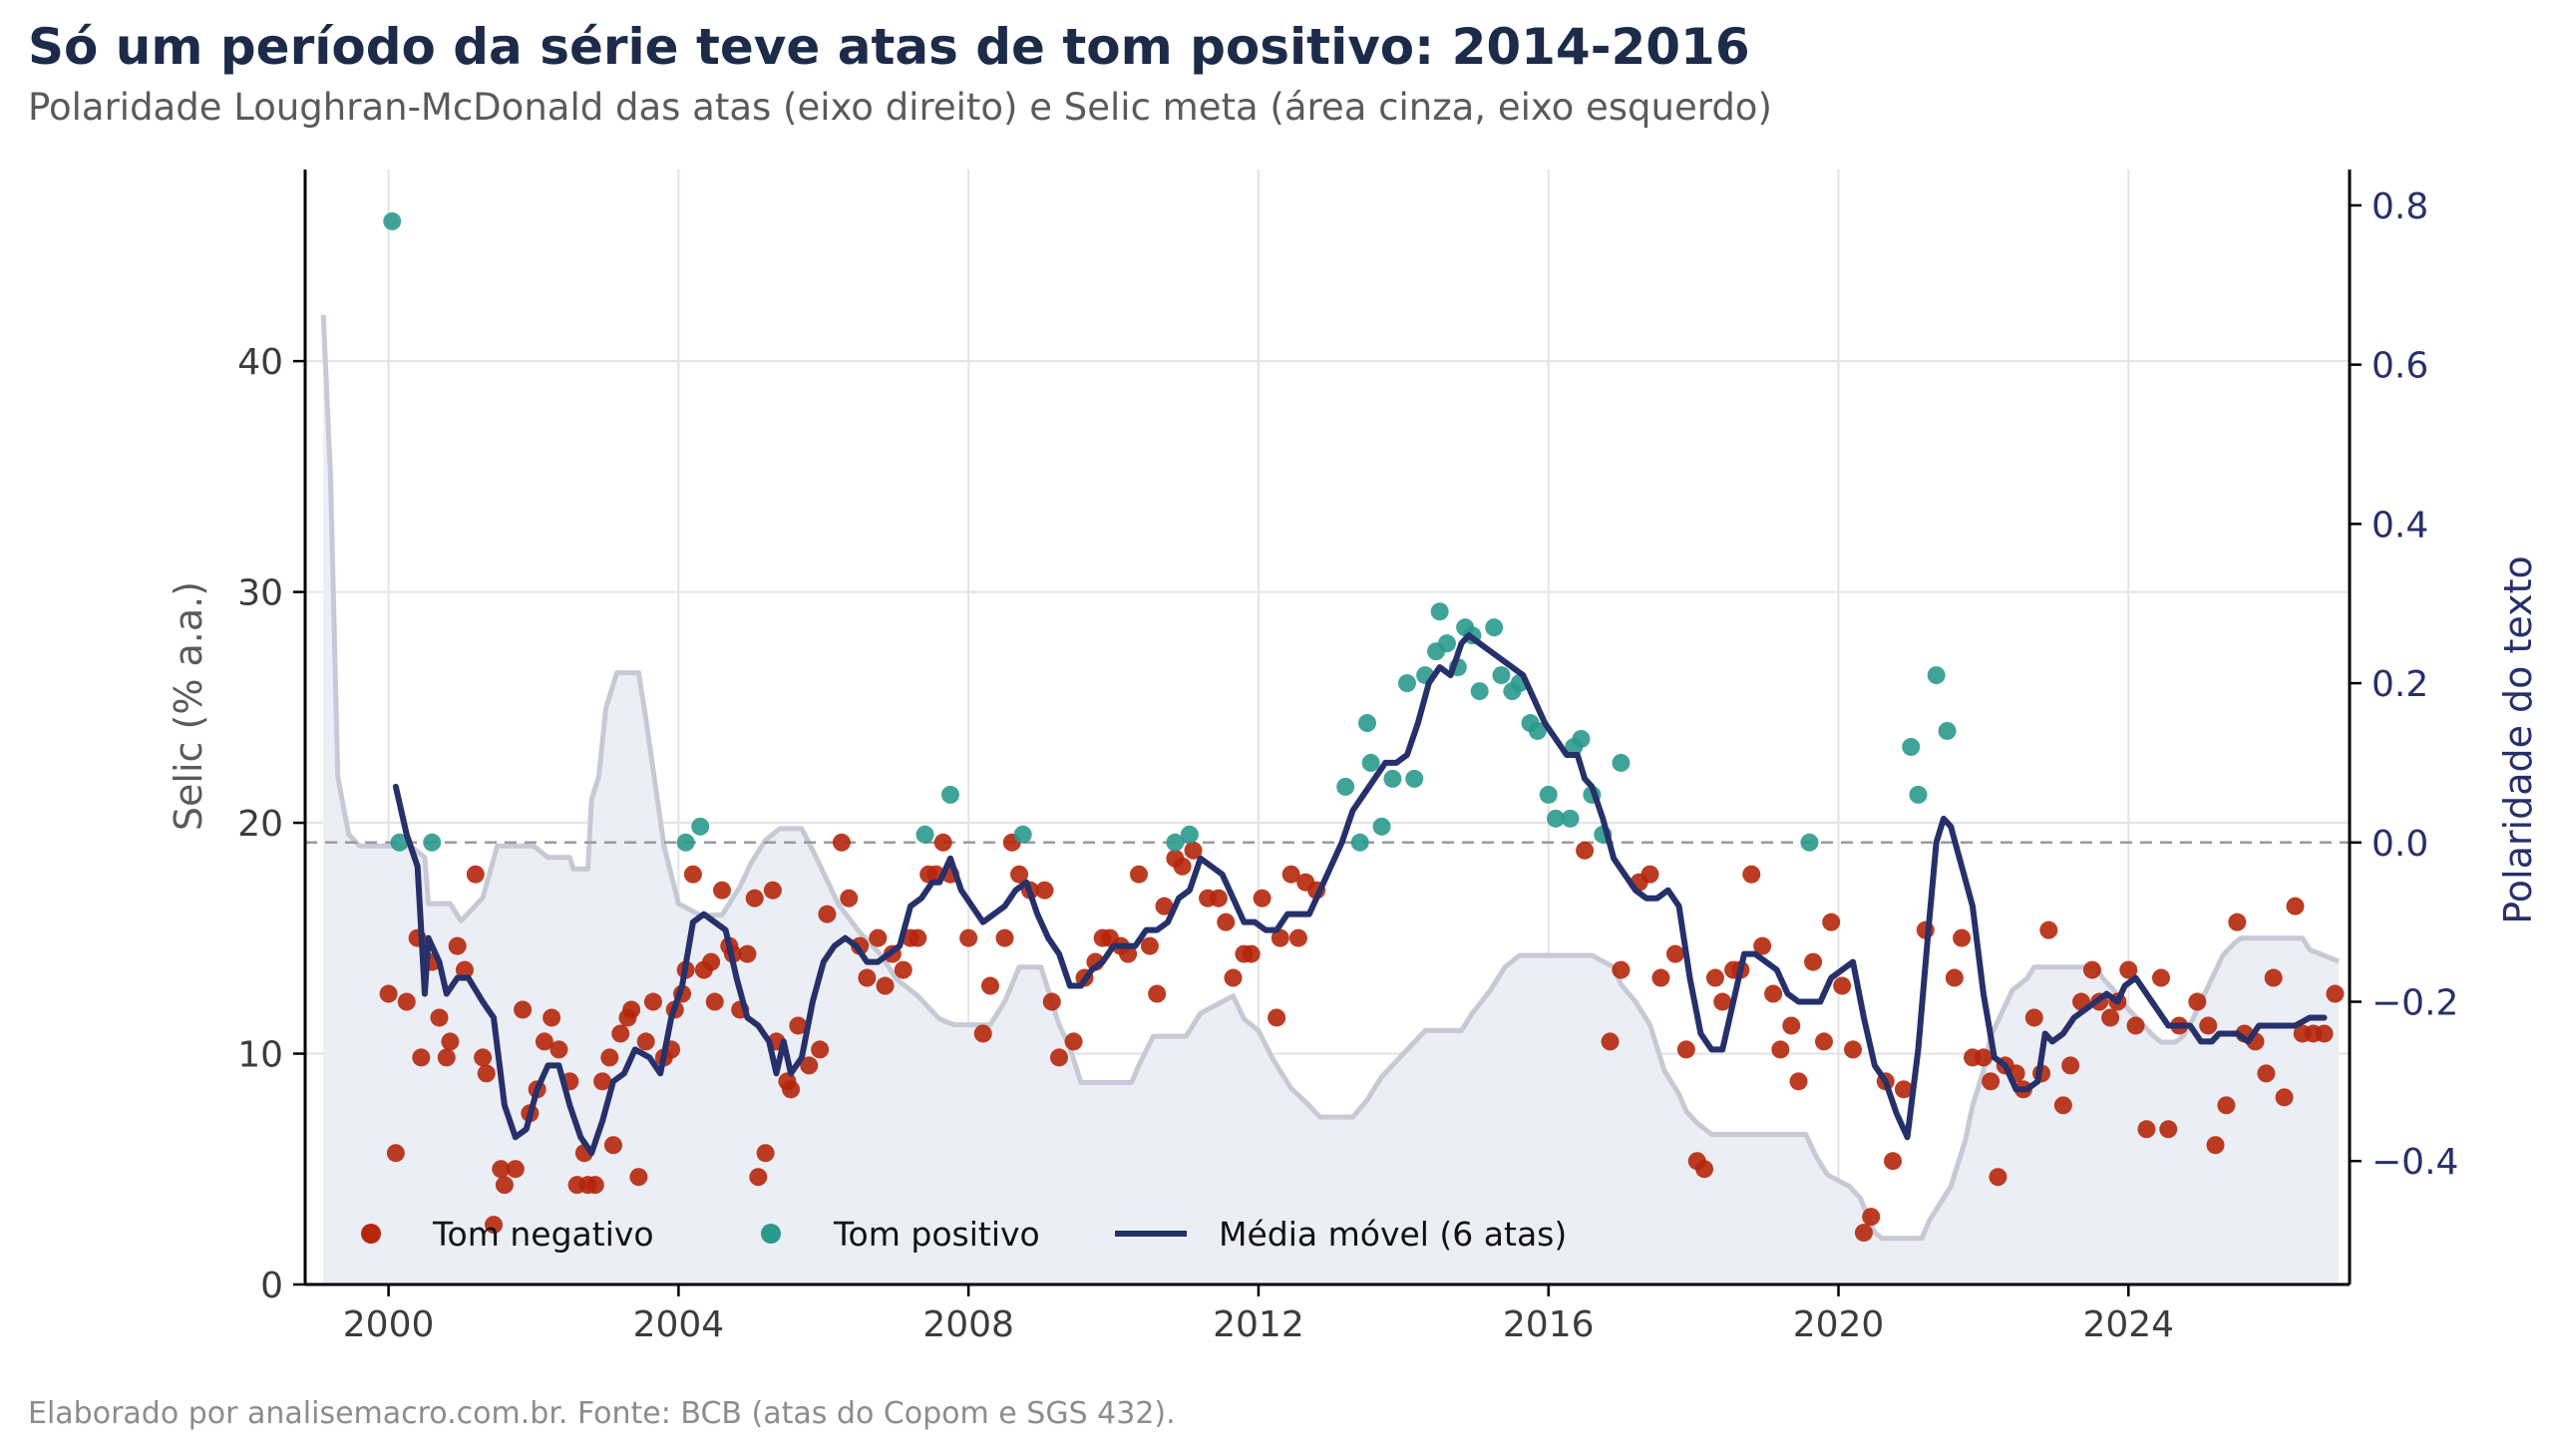 Image resolution: width=2553 pixels, height=1456 pixels. I want to click on legend-negative-marker, so click(371, 1234).